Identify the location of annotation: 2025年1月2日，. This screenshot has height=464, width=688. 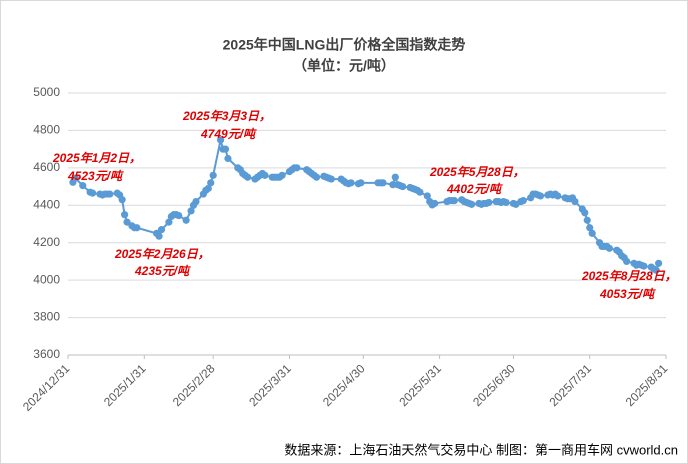
(96, 158).